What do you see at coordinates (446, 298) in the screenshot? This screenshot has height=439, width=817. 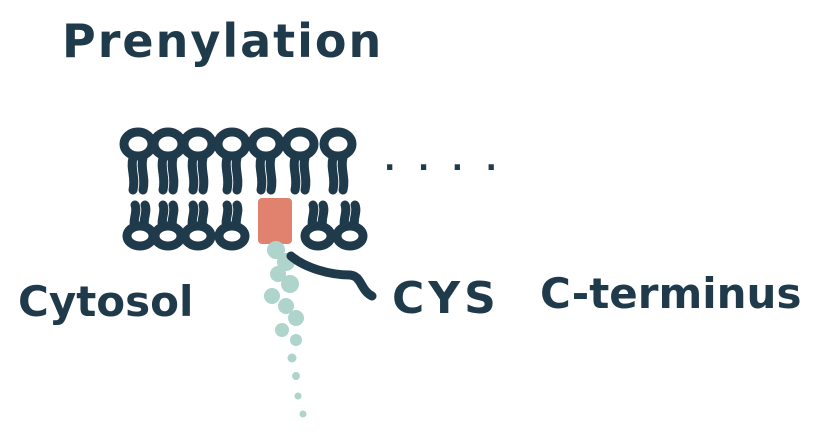 I see `label-cys: CYS` at bounding box center [446, 298].